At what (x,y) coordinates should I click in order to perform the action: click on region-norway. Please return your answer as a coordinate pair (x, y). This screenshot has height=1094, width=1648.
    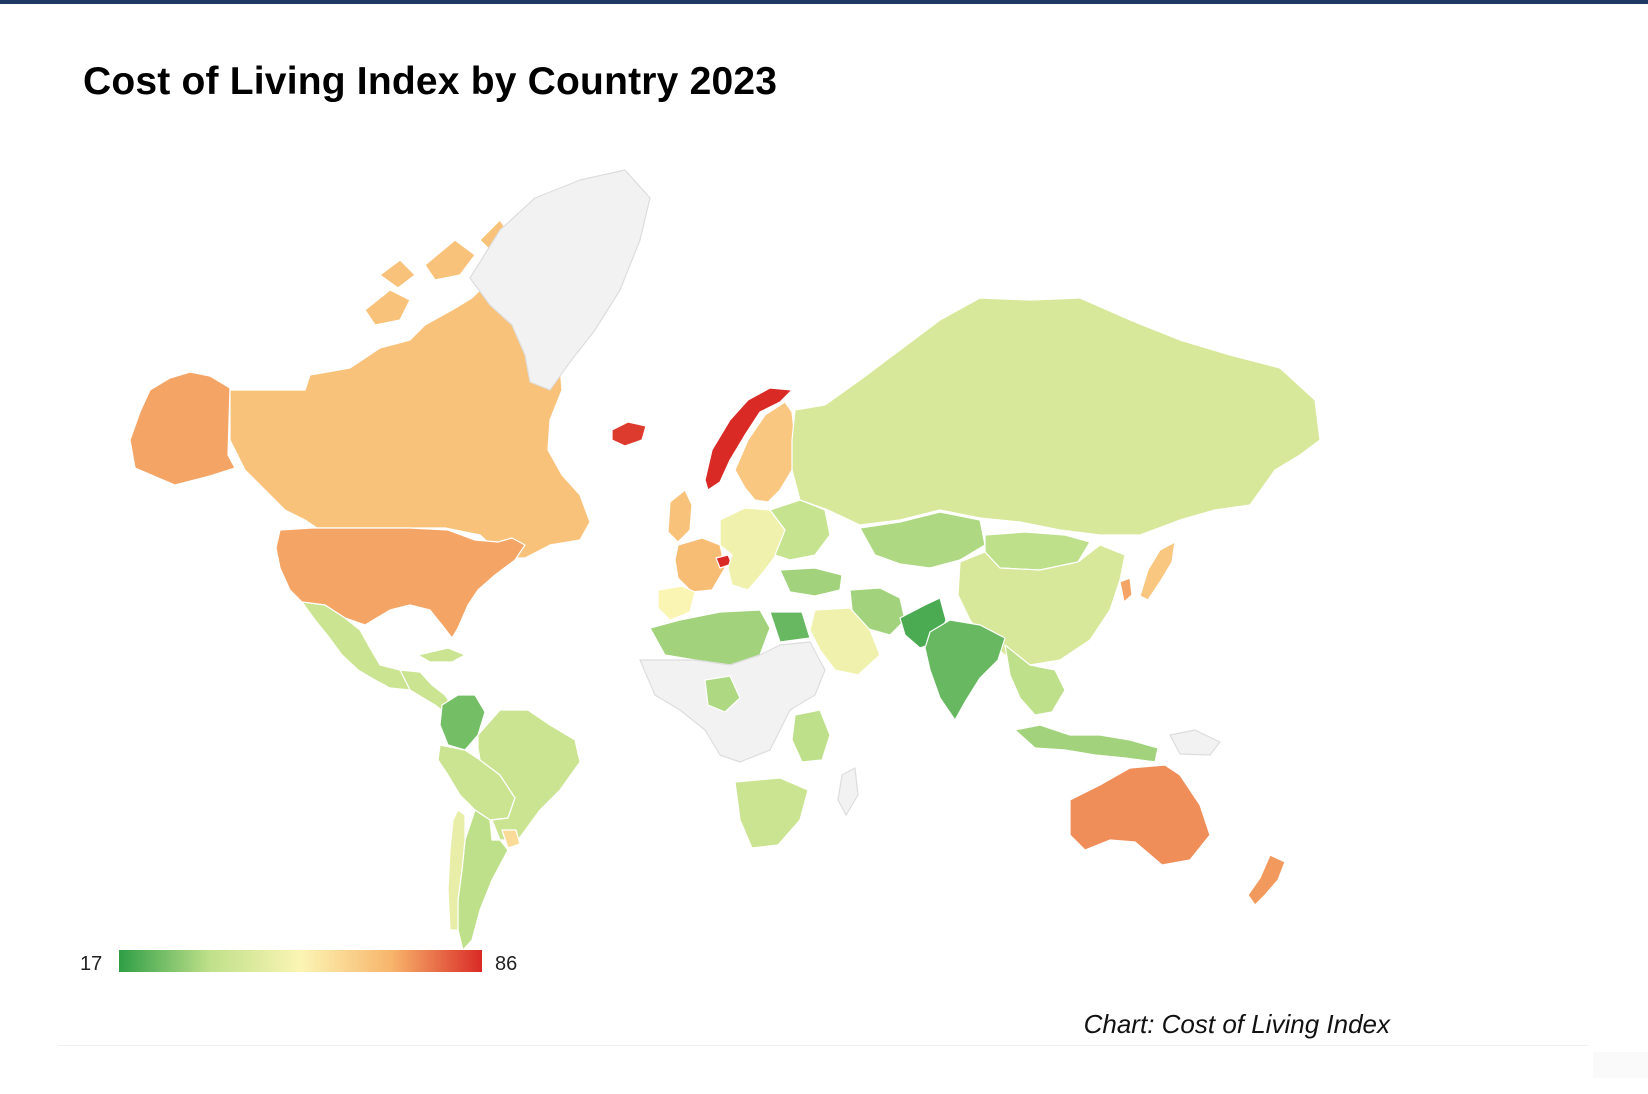
    Looking at the image, I should click on (748, 439).